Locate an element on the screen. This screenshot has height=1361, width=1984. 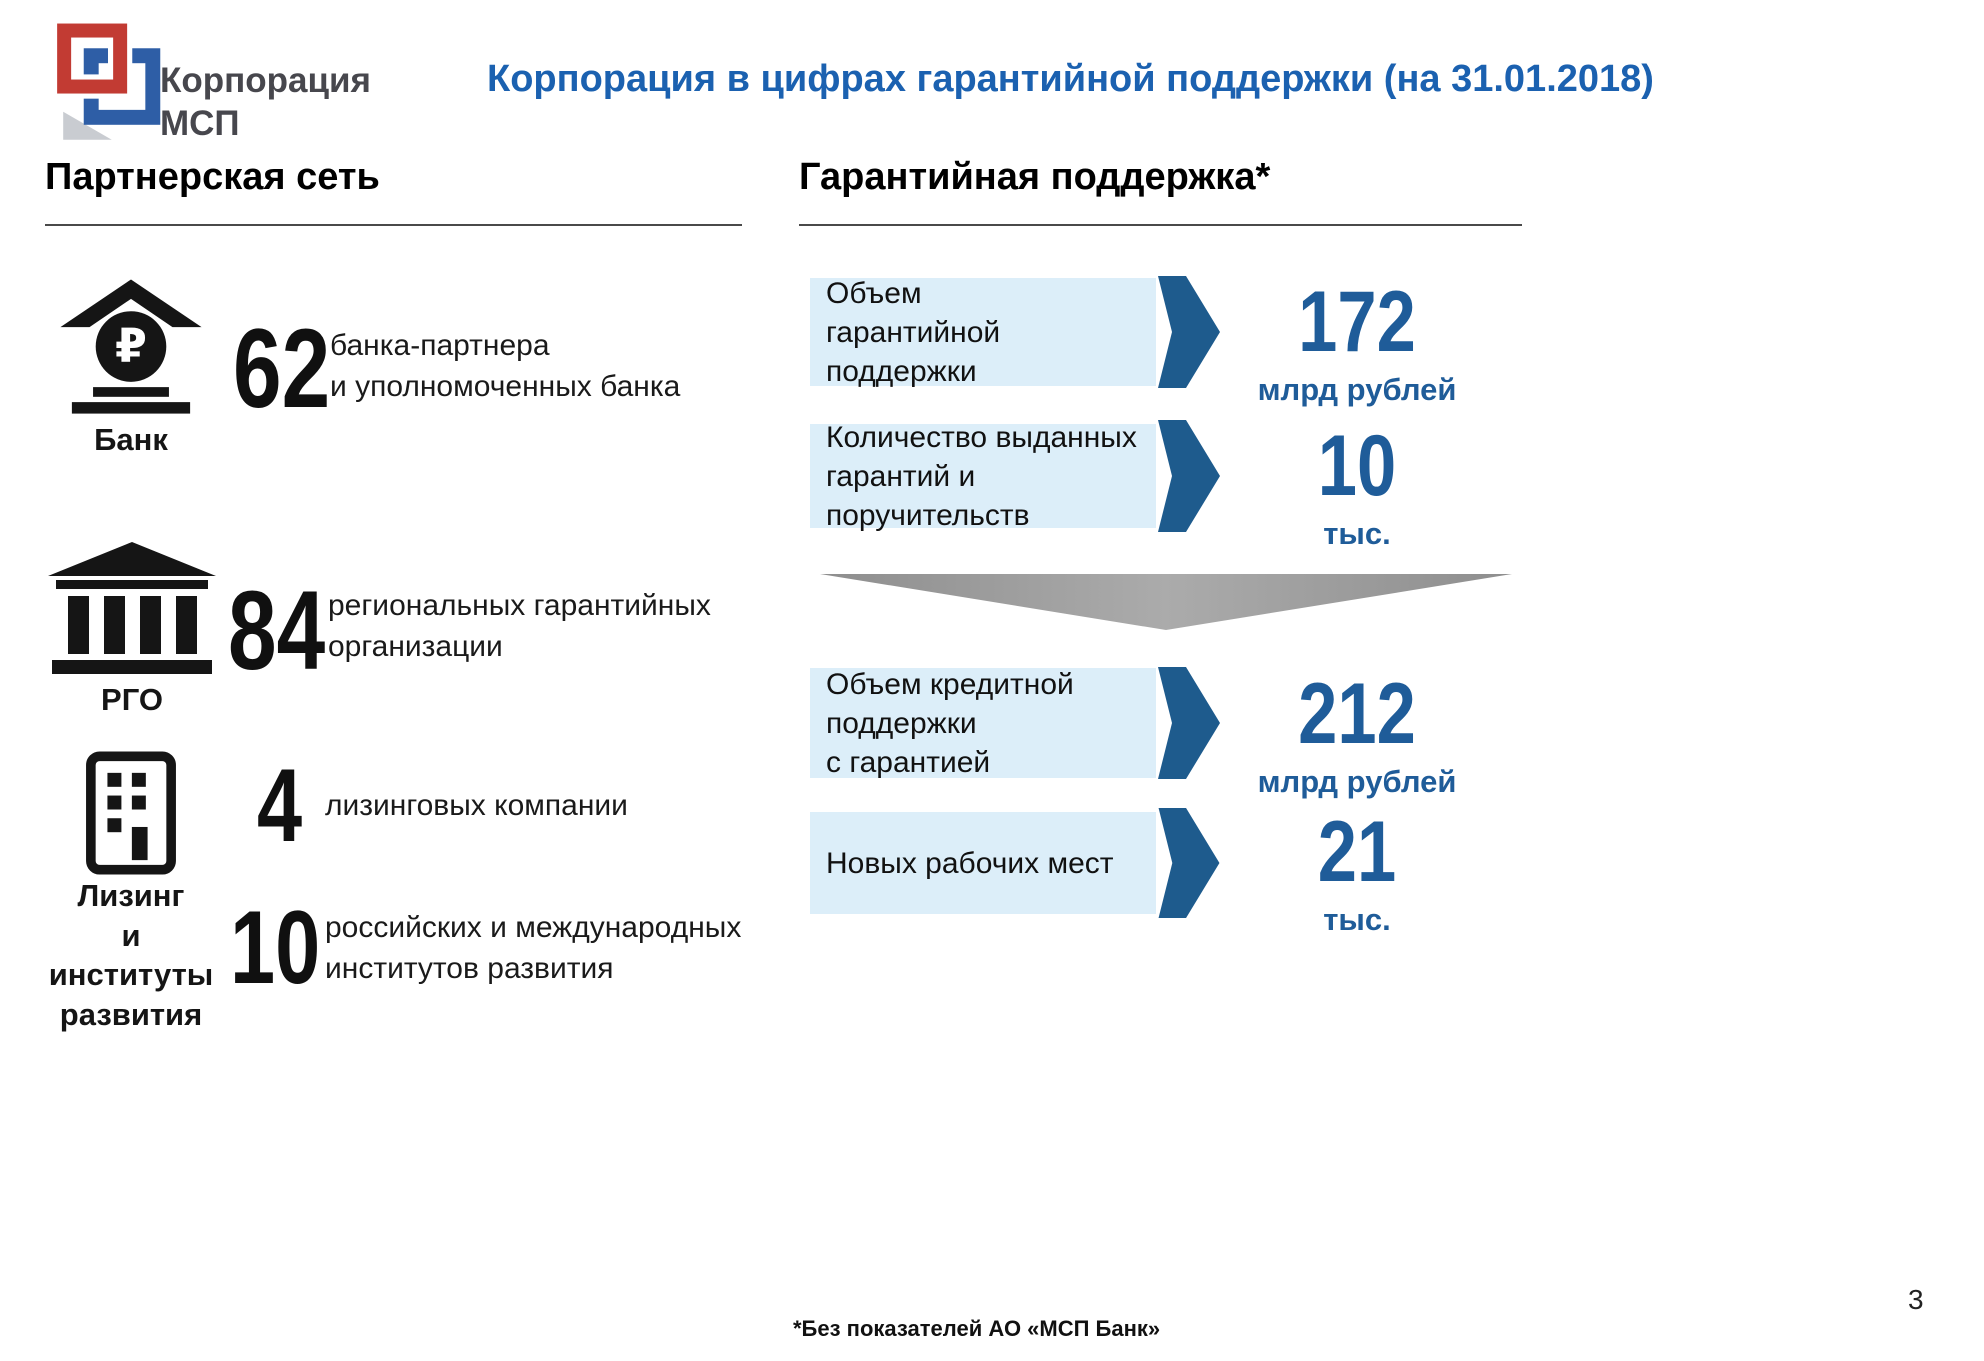
bank-count: 62 is located at coordinates (282, 368).